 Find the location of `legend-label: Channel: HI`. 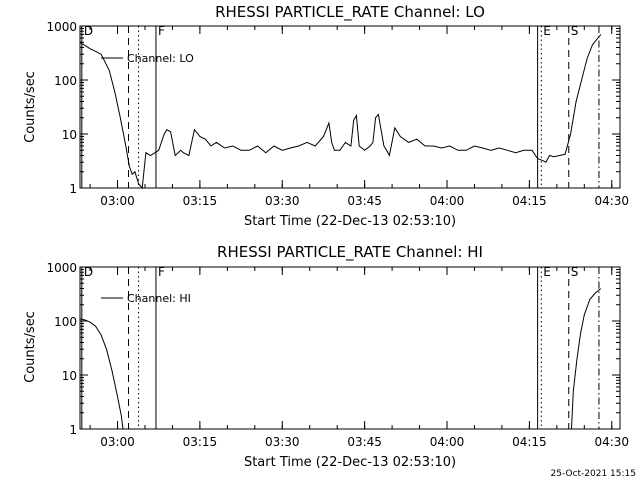

legend-label: Channel: HI is located at coordinates (159, 298).